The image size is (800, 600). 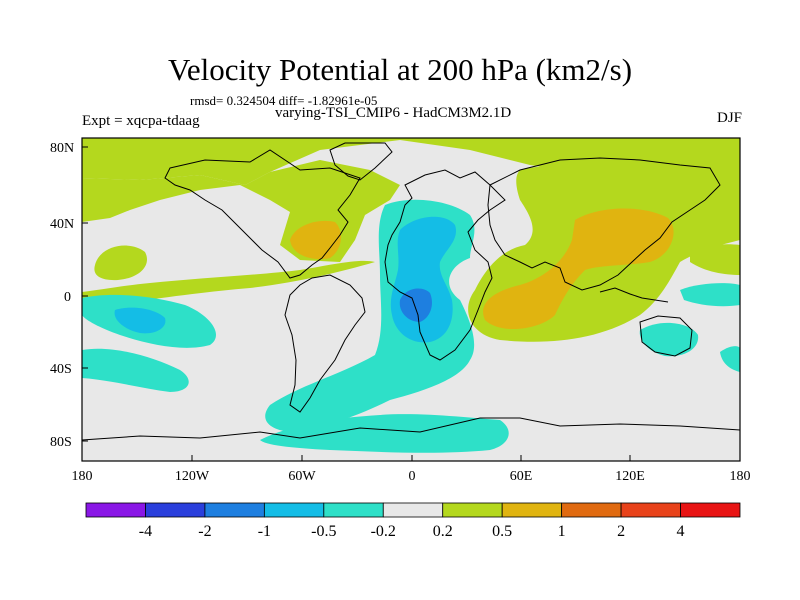 What do you see at coordinates (302, 476) in the screenshot?
I see `lon-label-60w: 60W` at bounding box center [302, 476].